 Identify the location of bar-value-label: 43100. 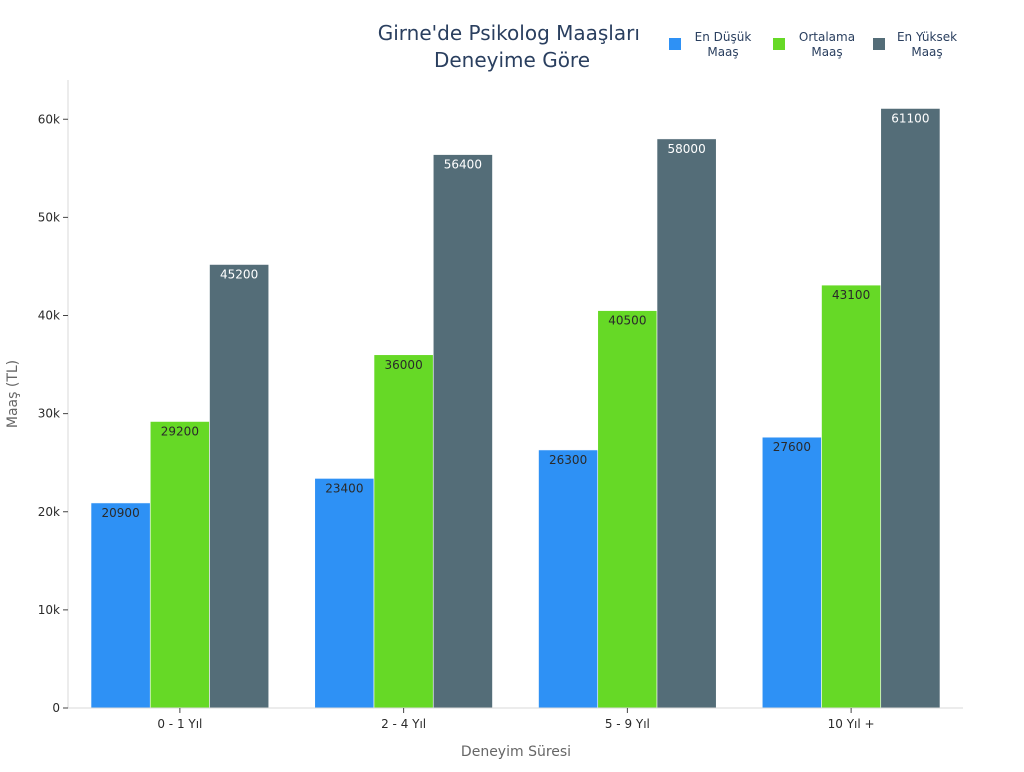
(851, 295).